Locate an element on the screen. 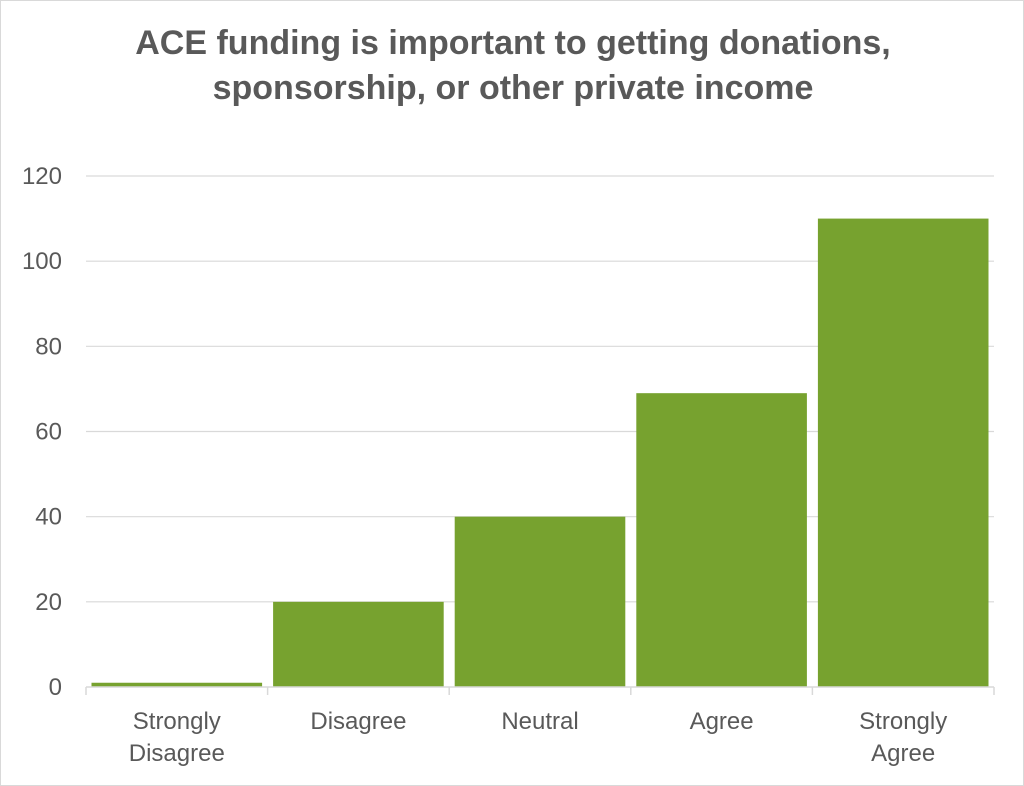 This screenshot has width=1024, height=786. x-tick-label: Strongly Agree is located at coordinates (903, 737).